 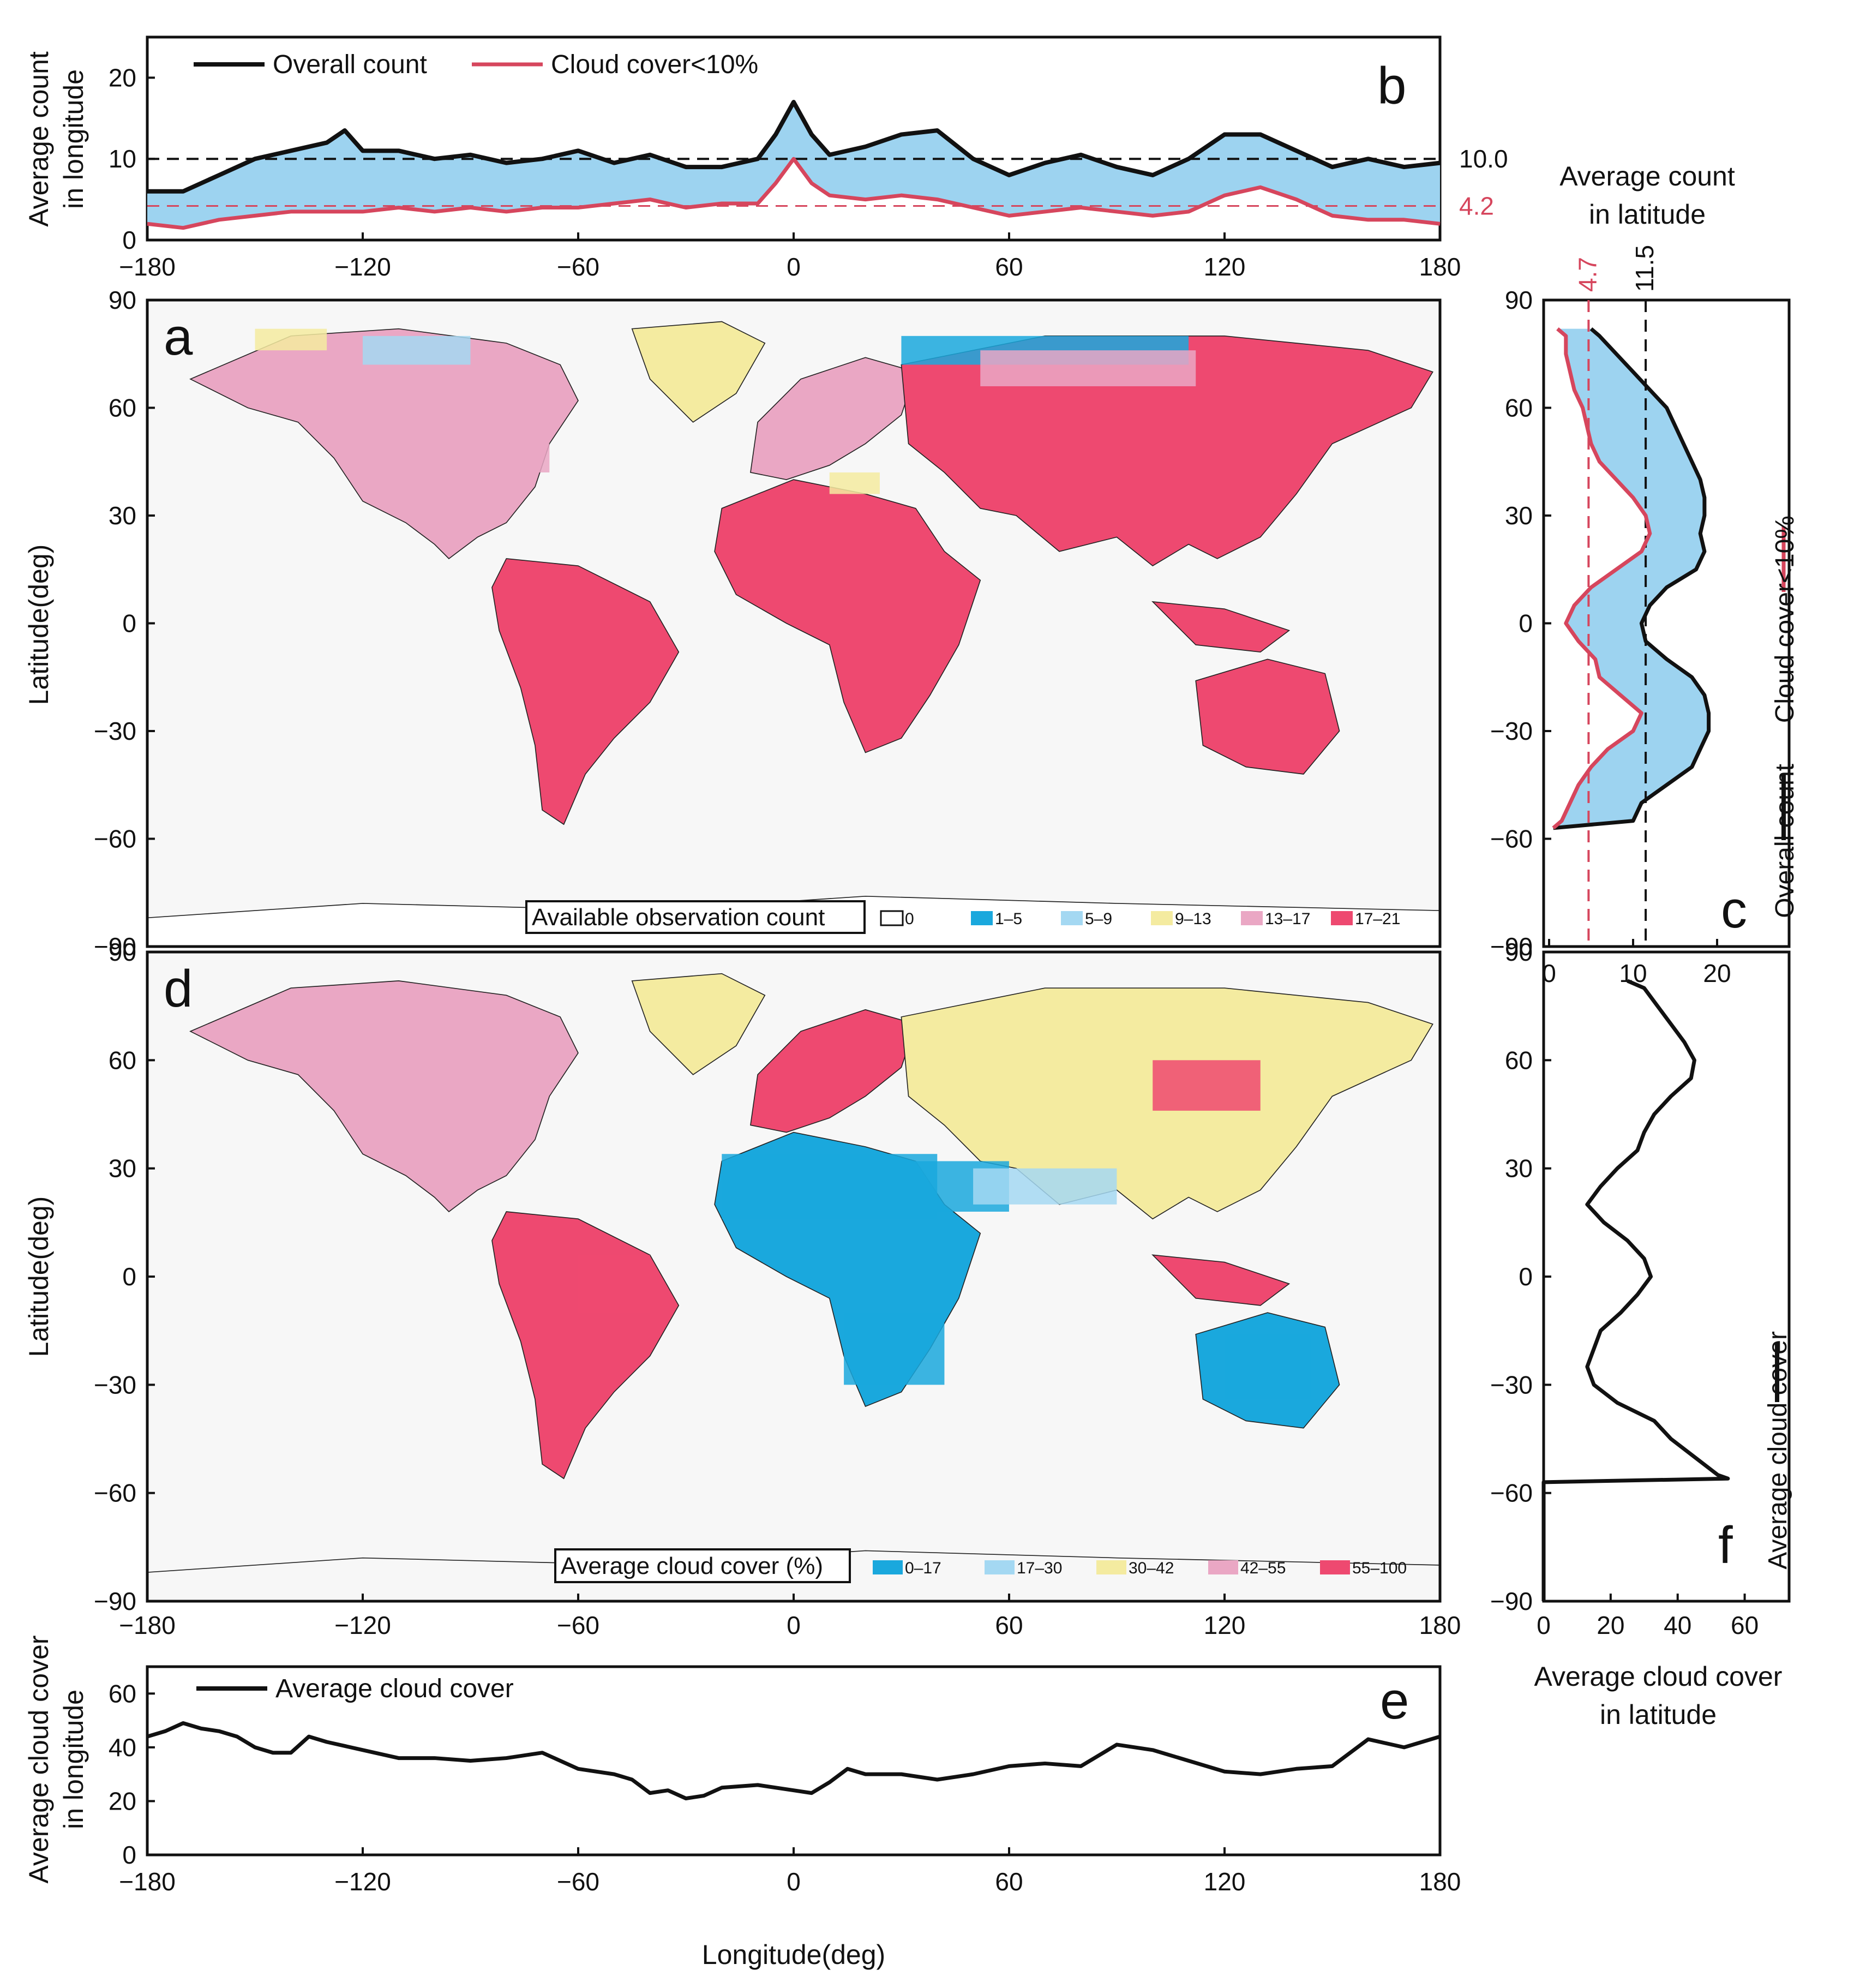 What do you see at coordinates (178, 337) in the screenshot?
I see `panel-letter-a: a` at bounding box center [178, 337].